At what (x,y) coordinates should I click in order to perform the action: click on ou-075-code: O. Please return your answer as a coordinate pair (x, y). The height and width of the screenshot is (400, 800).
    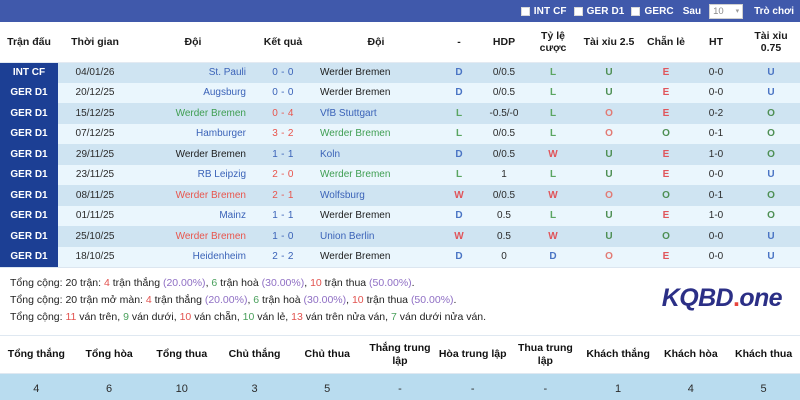
    Looking at the image, I should click on (771, 154).